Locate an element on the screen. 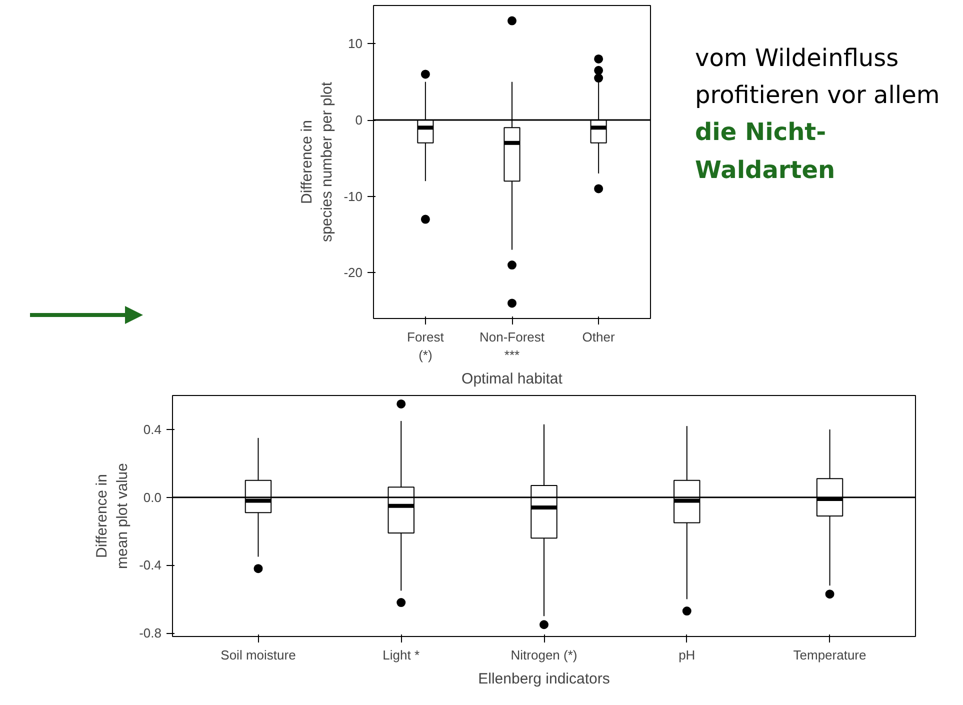  y-tick-label: -10 is located at coordinates (353, 196).